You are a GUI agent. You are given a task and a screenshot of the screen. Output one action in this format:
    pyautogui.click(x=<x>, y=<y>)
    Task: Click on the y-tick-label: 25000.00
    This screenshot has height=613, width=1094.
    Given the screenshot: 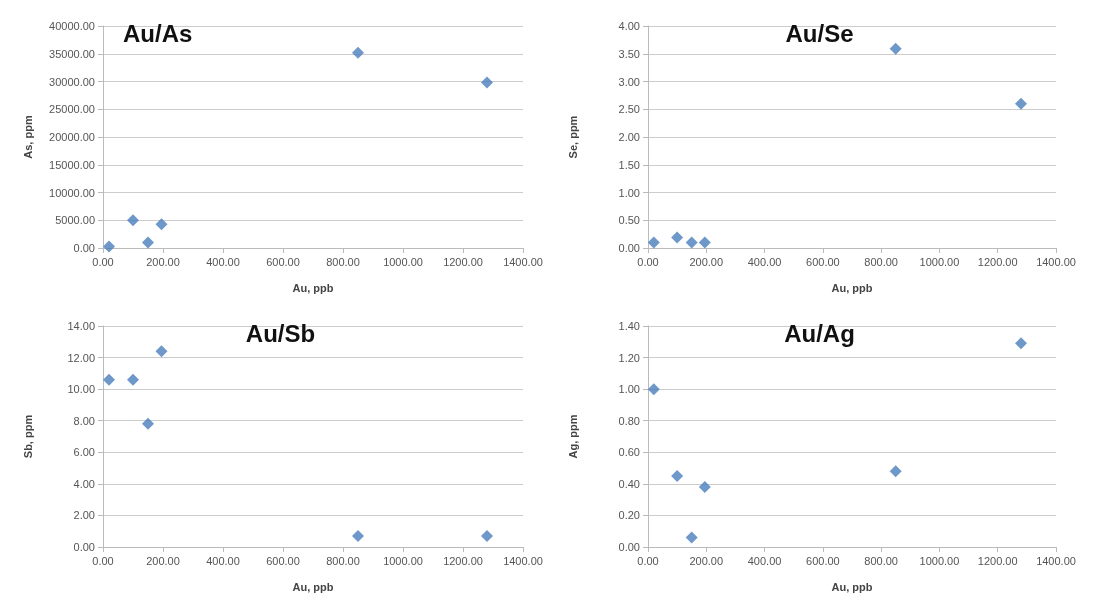 What is the action you would take?
    pyautogui.click(x=72, y=109)
    